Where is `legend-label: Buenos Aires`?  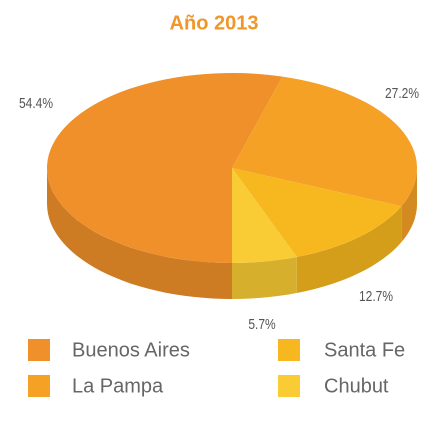 legend-label: Buenos Aires is located at coordinates (131, 350).